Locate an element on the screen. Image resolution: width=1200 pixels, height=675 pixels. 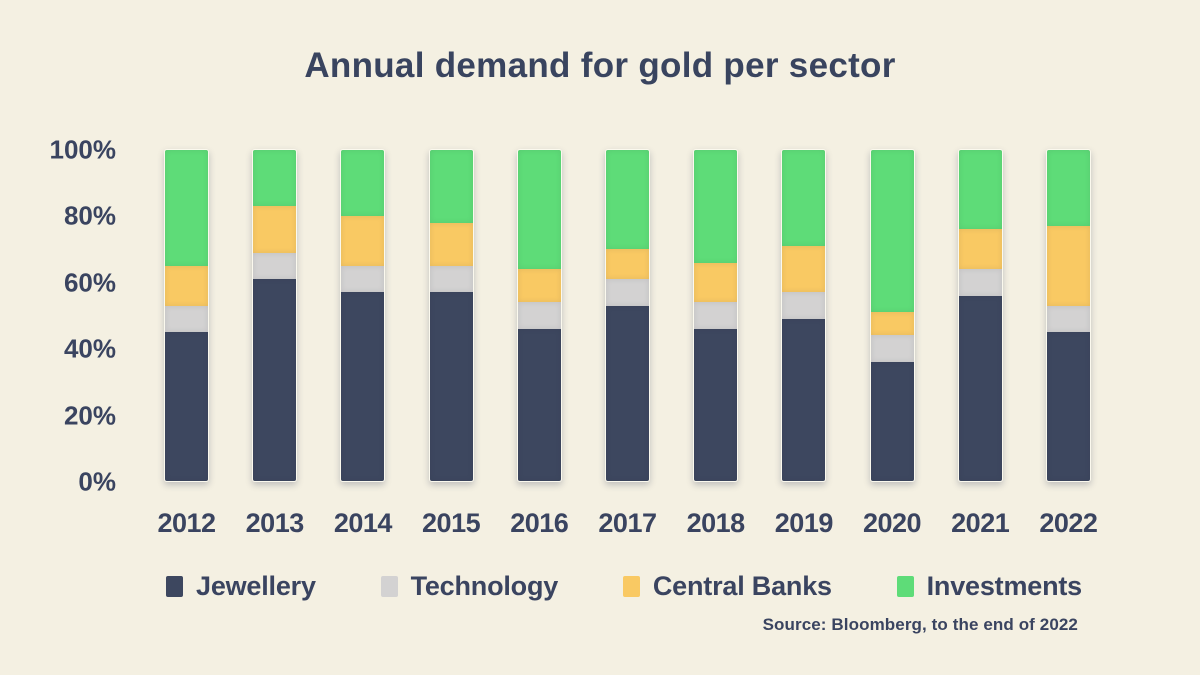
year-label-2017: 2017 is located at coordinates (627, 523).